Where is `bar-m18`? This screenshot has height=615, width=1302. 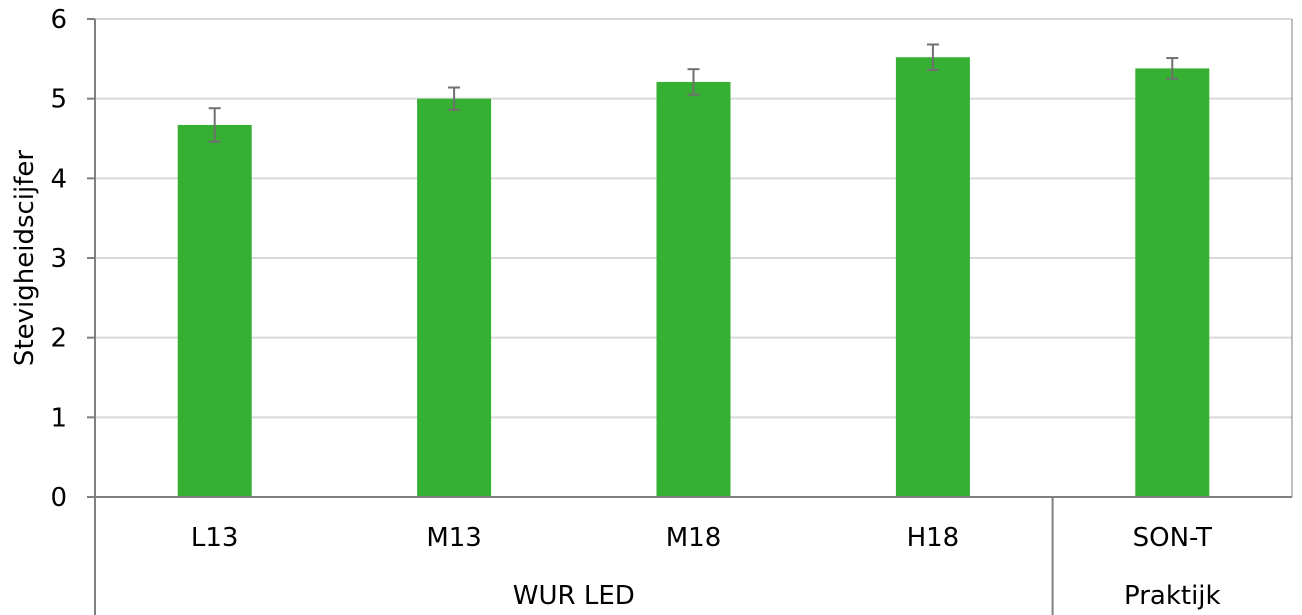 bar-m18 is located at coordinates (693, 289).